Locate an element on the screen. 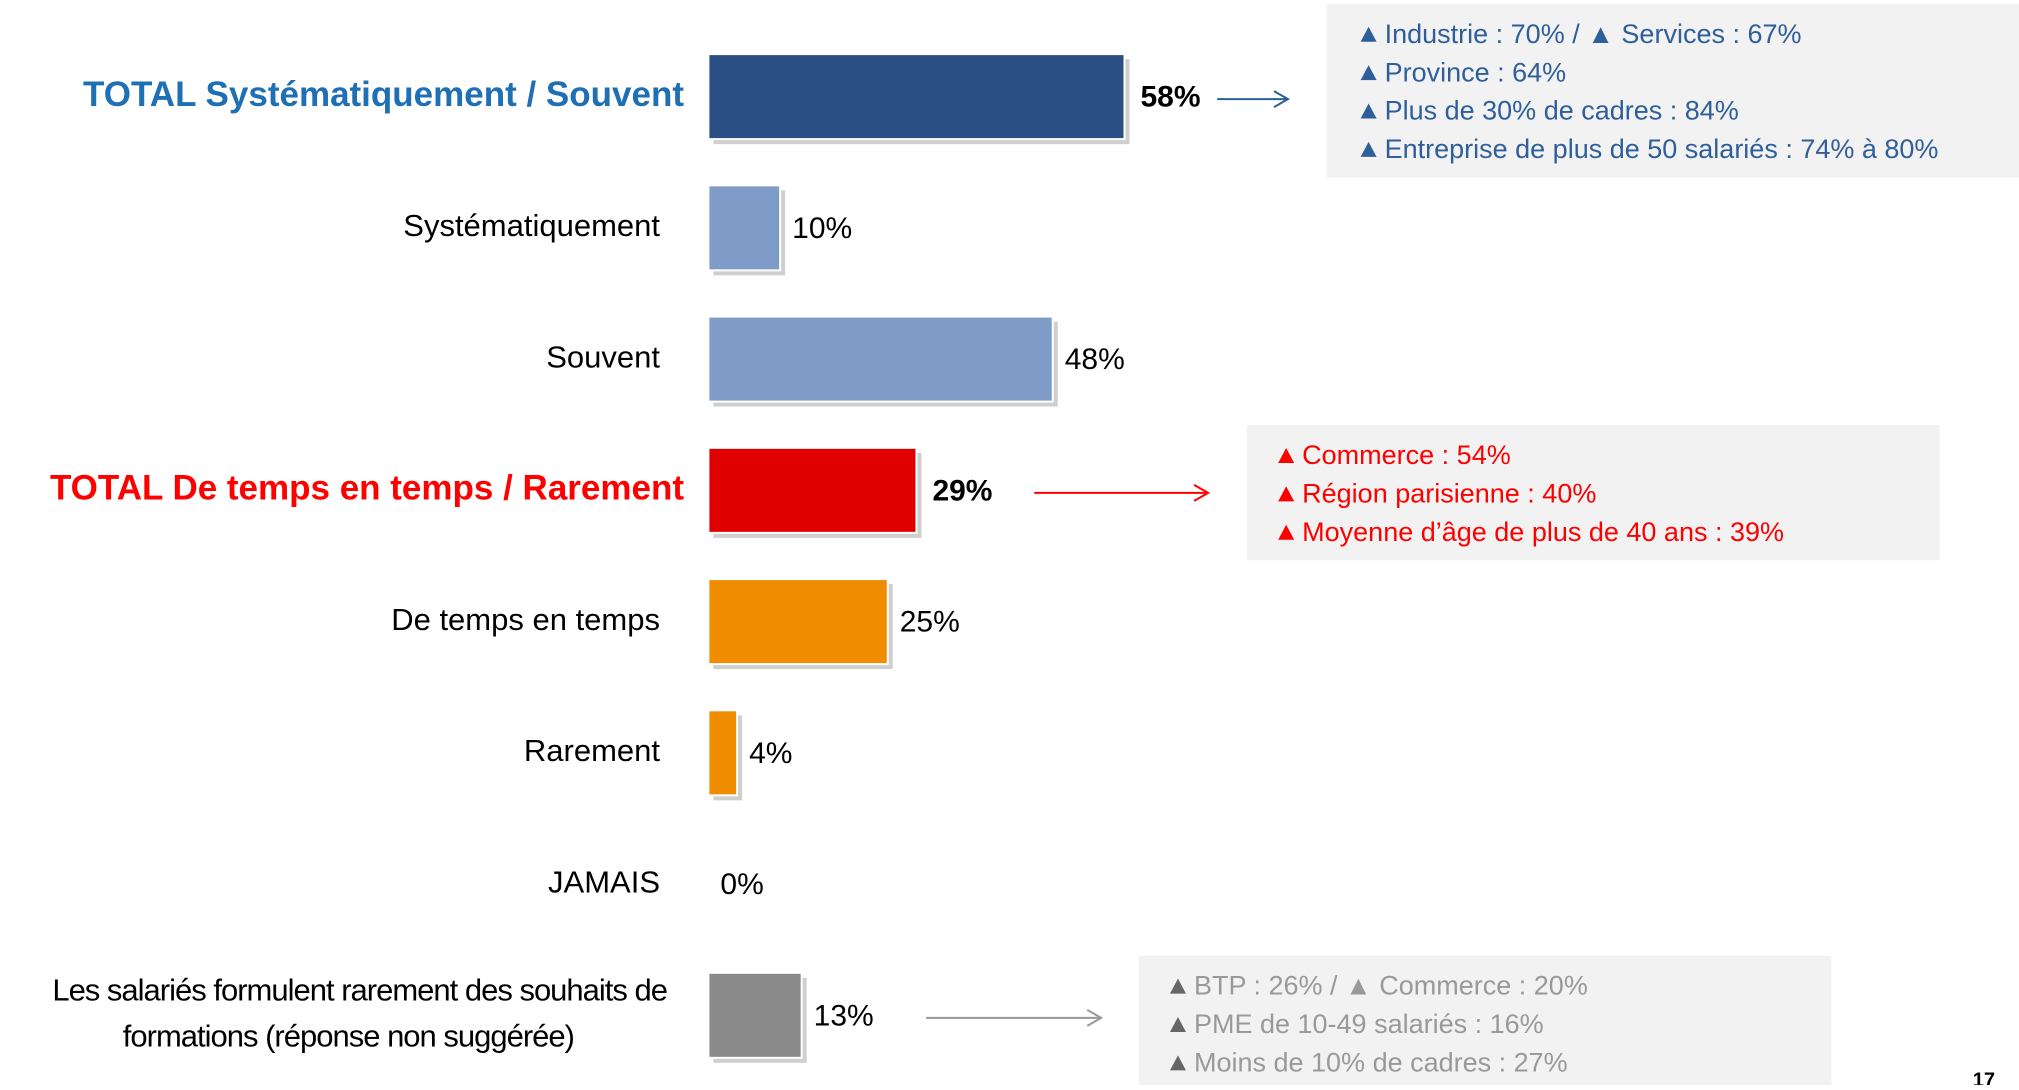 This screenshot has height=1090, width=2019. annotation-text: Province : 64% is located at coordinates (1476, 72).